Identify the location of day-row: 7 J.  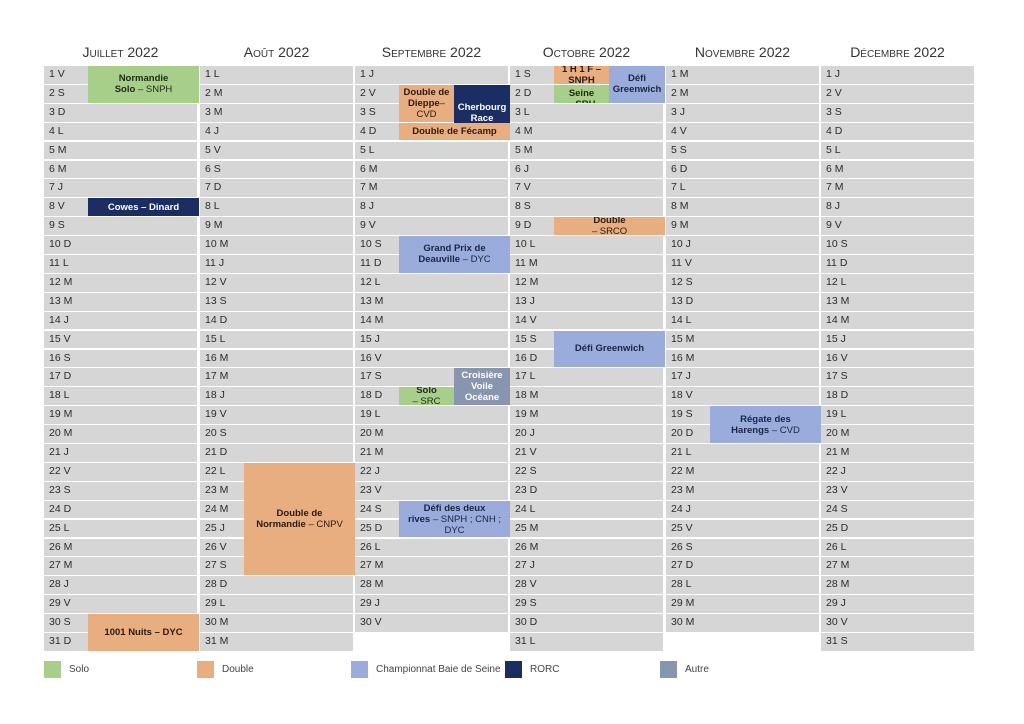
(120, 188).